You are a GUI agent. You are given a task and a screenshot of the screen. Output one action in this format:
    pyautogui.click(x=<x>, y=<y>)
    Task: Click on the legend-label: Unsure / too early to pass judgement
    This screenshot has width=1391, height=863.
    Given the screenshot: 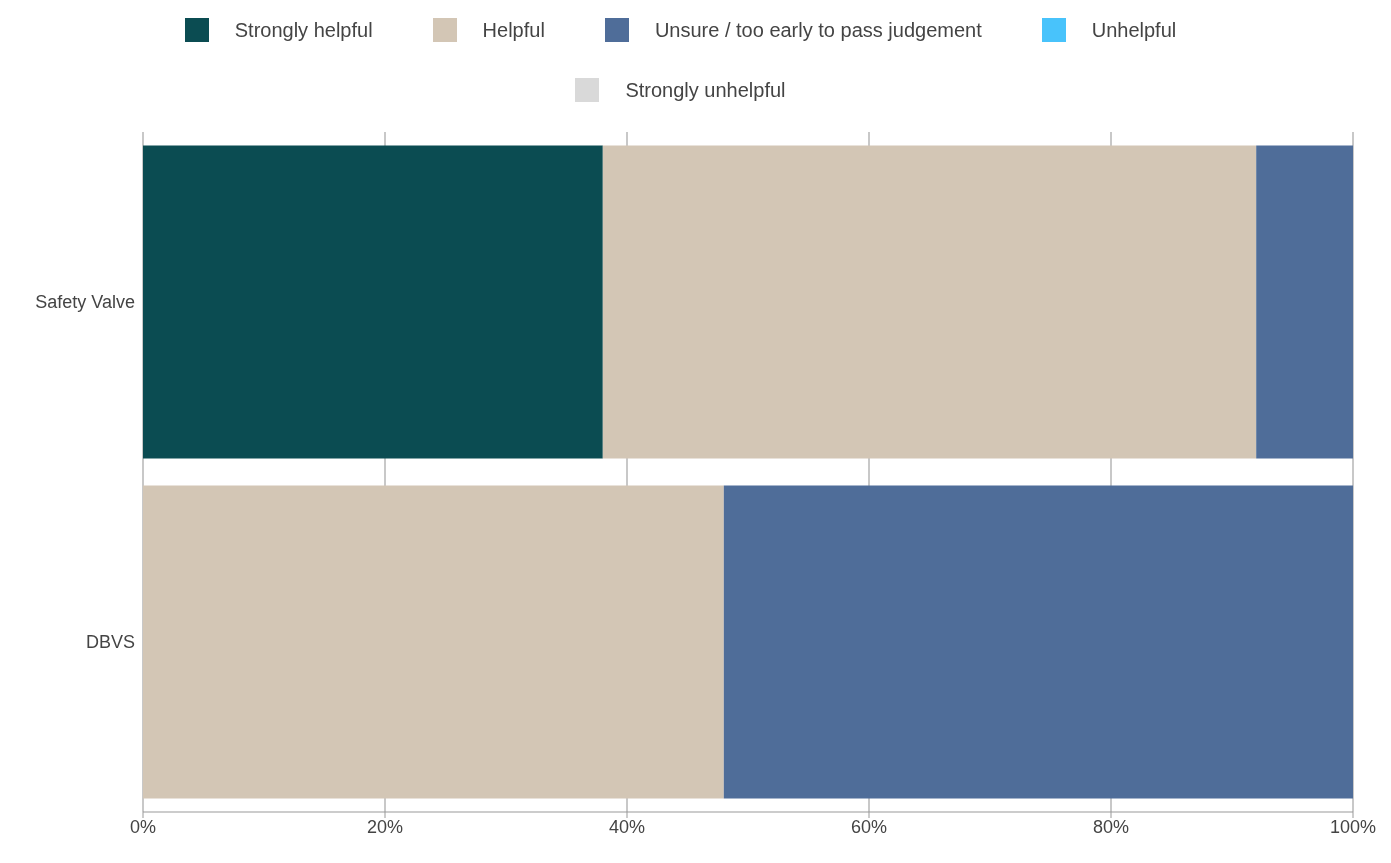 What is the action you would take?
    pyautogui.click(x=818, y=30)
    